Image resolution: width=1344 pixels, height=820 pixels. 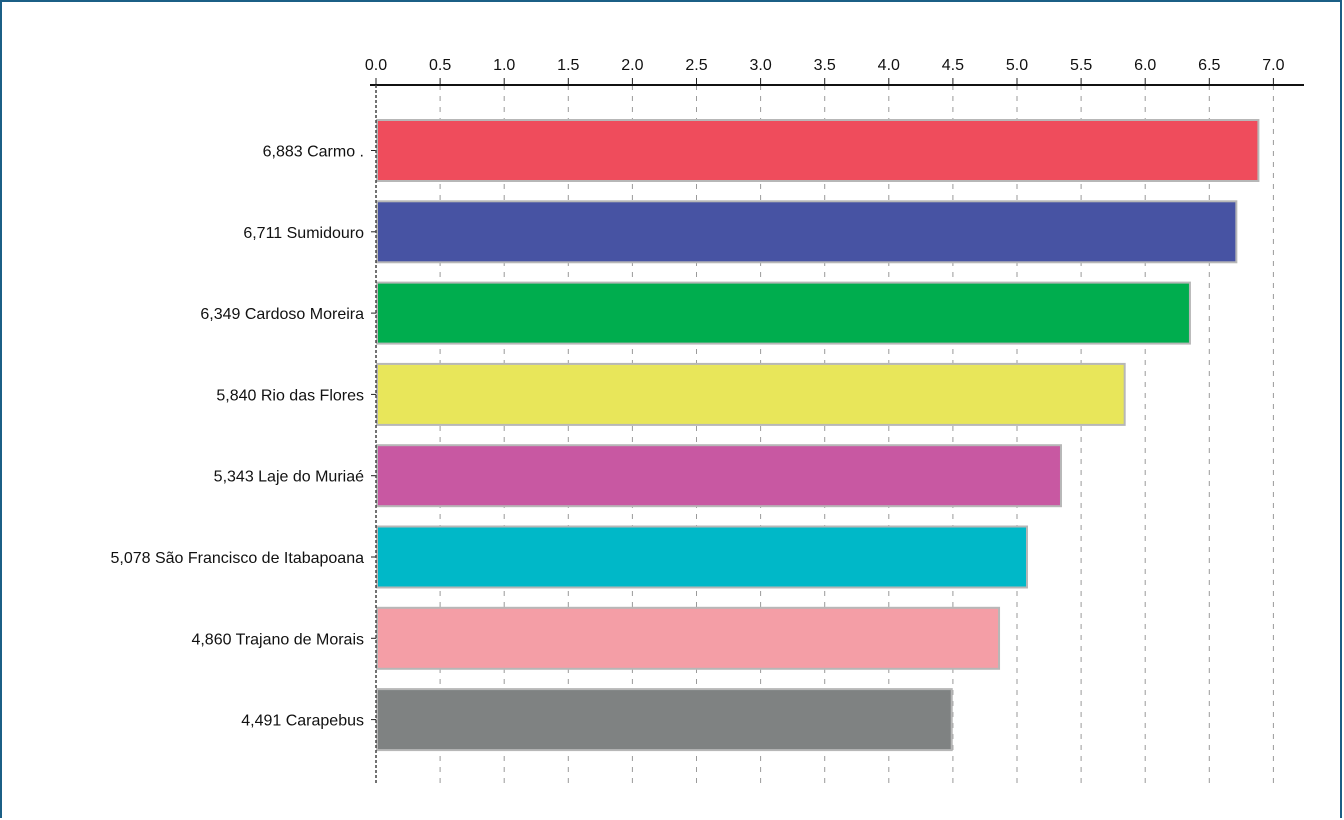 I want to click on x-tick-label: 2.0, so click(x=632, y=65).